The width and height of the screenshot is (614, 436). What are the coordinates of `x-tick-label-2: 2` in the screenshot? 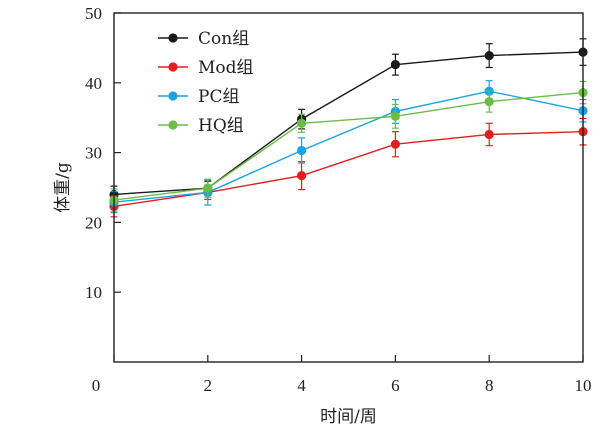 It's located at (208, 385).